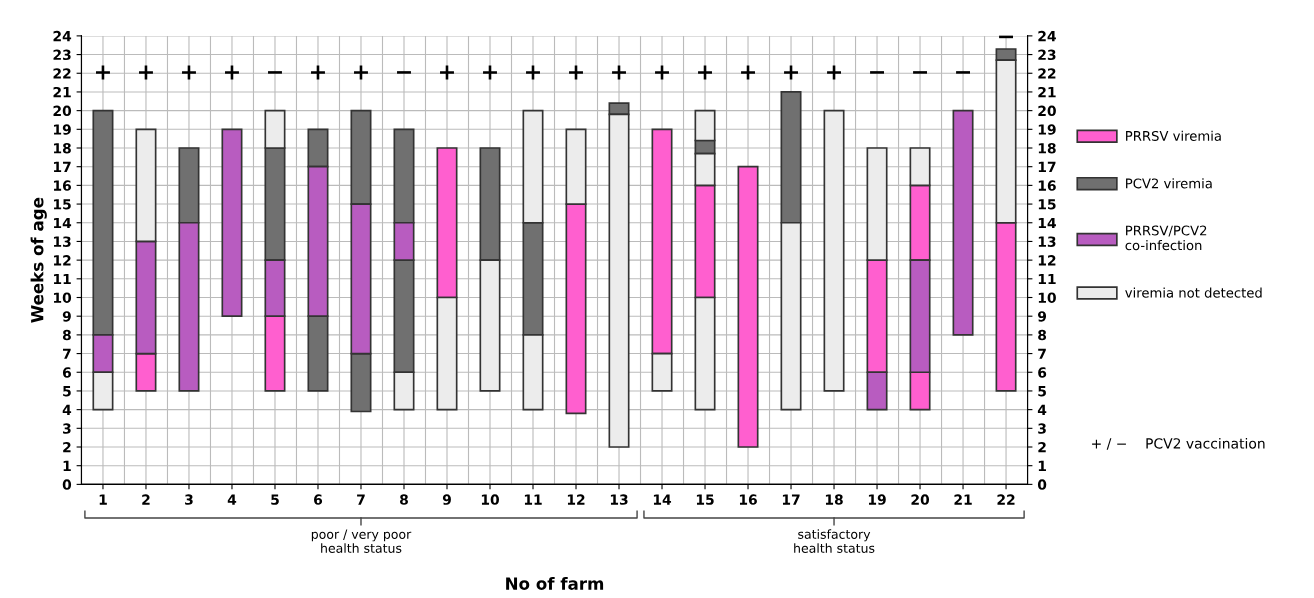  What do you see at coordinates (446, 499) in the screenshot?
I see `x-tick-label: 9` at bounding box center [446, 499].